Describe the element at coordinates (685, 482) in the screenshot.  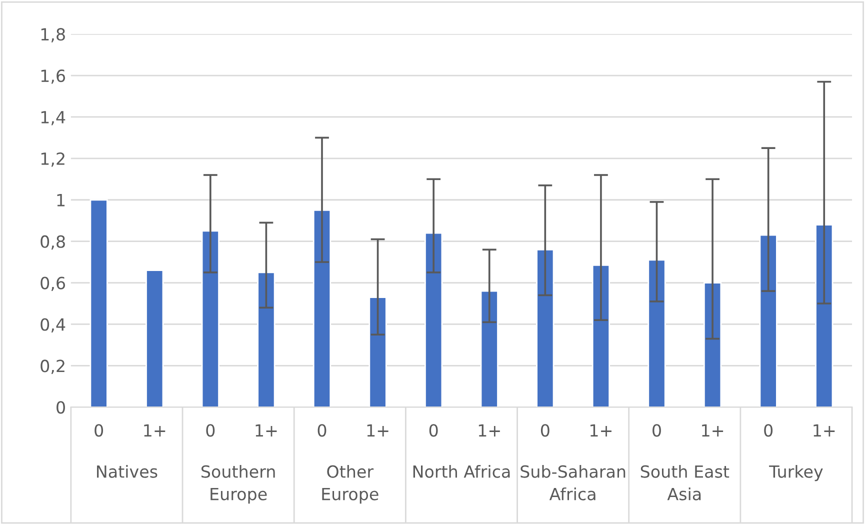
I see `text: South East Asia` at that location.